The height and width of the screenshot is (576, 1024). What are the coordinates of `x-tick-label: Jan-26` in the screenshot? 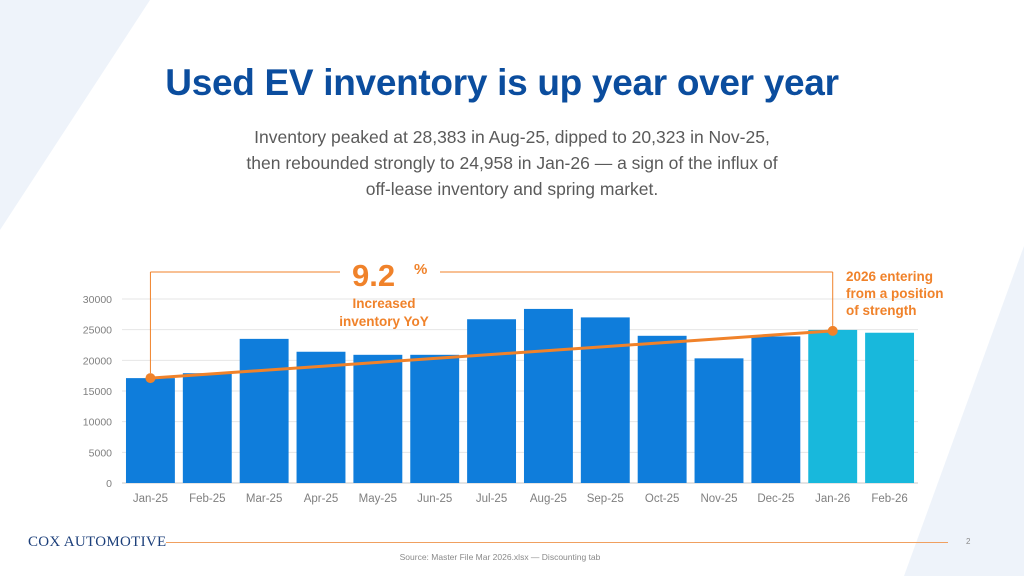 It's located at (832, 499).